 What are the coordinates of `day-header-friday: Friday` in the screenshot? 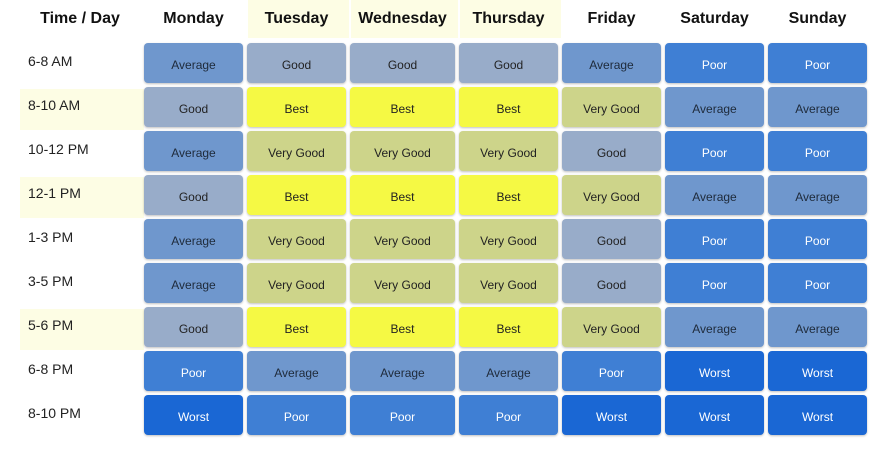 It's located at (611, 18).